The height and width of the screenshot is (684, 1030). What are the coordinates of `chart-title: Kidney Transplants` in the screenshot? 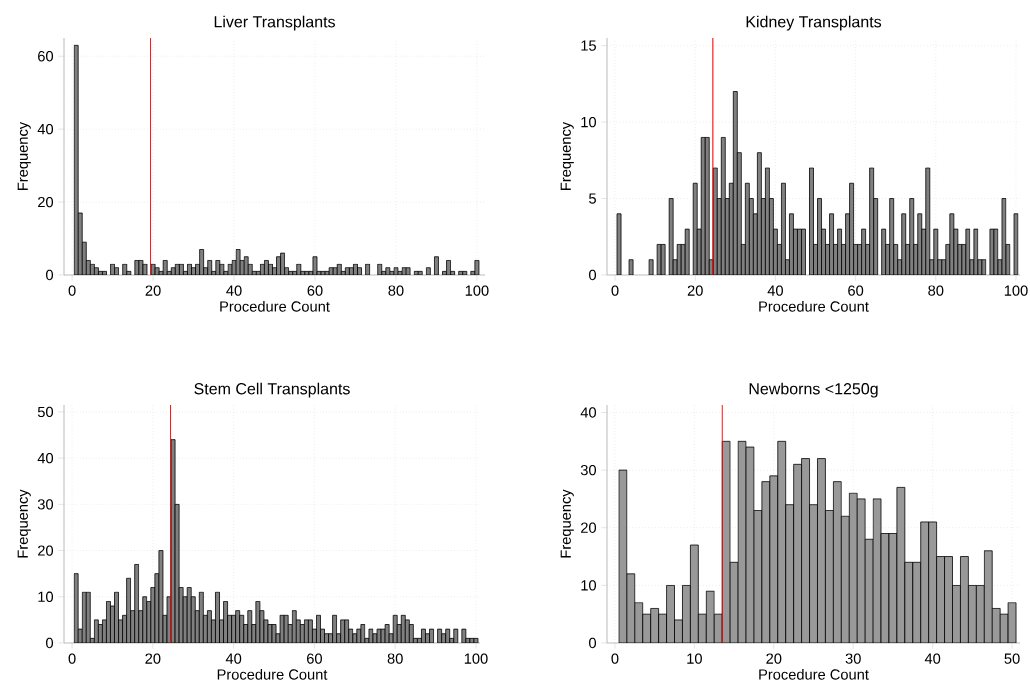 It's located at (814, 23).